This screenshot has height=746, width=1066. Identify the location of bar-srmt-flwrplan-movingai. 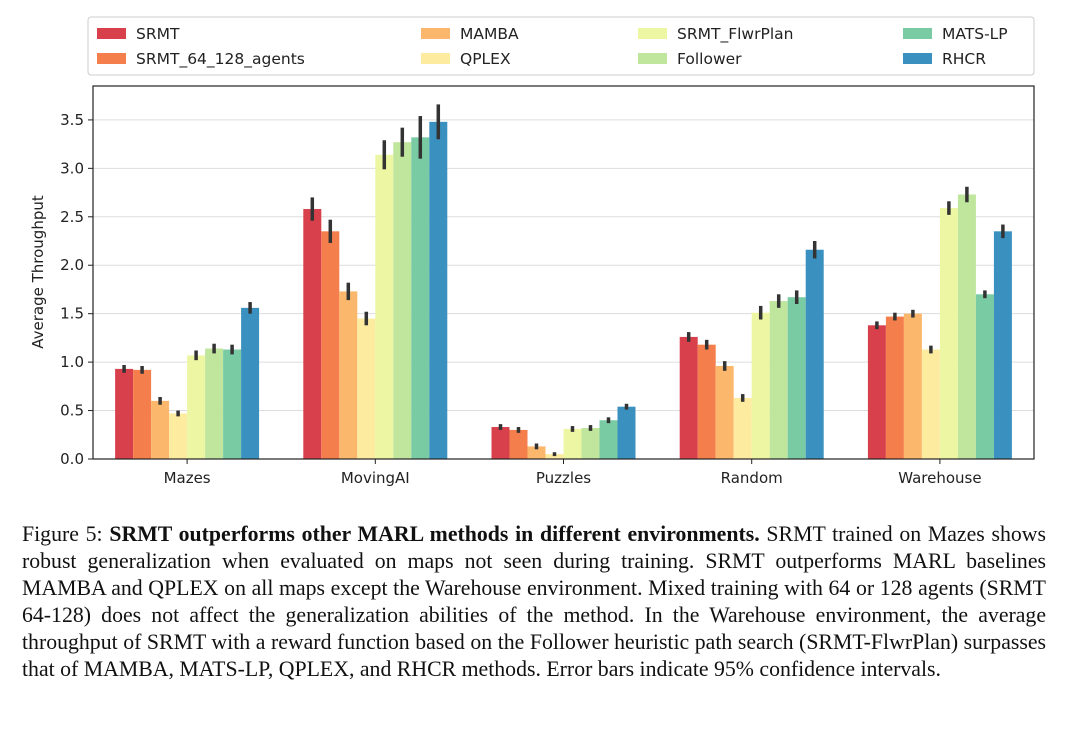
(384, 306).